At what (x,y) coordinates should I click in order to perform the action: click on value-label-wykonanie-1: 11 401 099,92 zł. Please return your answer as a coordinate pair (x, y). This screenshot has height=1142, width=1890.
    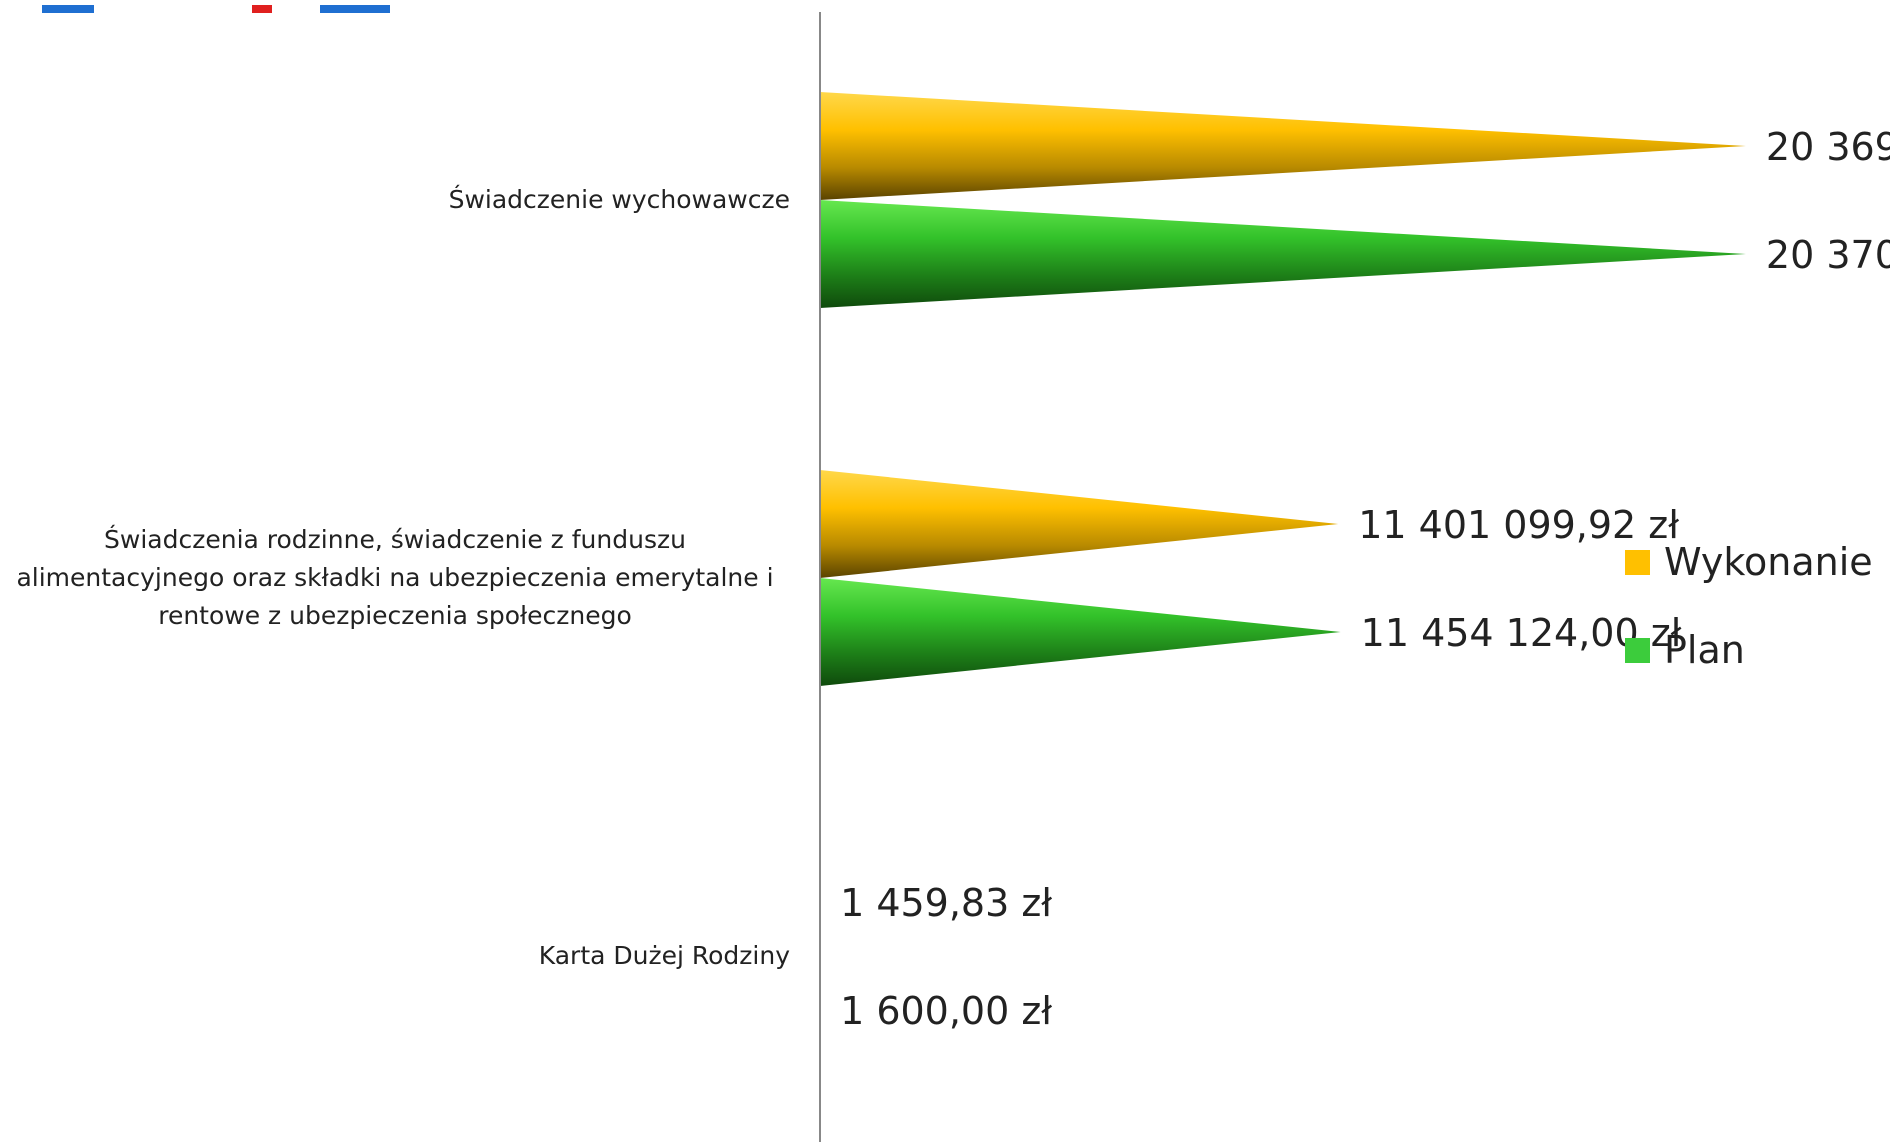
    Looking at the image, I should click on (1518, 525).